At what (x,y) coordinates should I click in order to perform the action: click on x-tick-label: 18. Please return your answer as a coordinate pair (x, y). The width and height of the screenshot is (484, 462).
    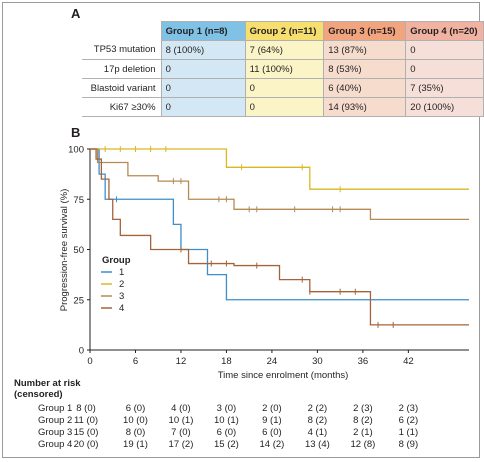
    Looking at the image, I should click on (226, 361).